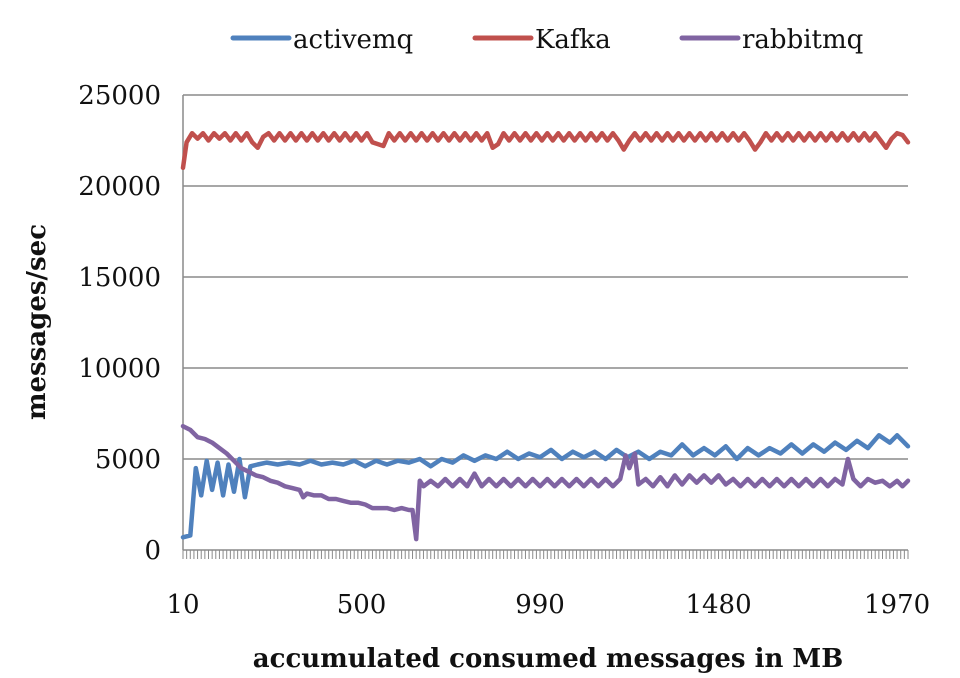  I want to click on series-line-kafka, so click(545, 150).